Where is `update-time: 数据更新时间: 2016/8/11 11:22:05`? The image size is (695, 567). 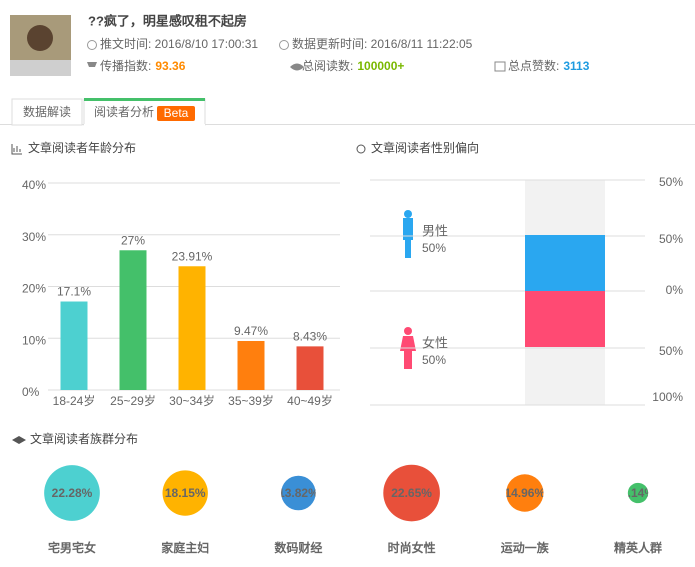
update-time: 数据更新时间: 2016/8/11 11:22:05 is located at coordinates (382, 43).